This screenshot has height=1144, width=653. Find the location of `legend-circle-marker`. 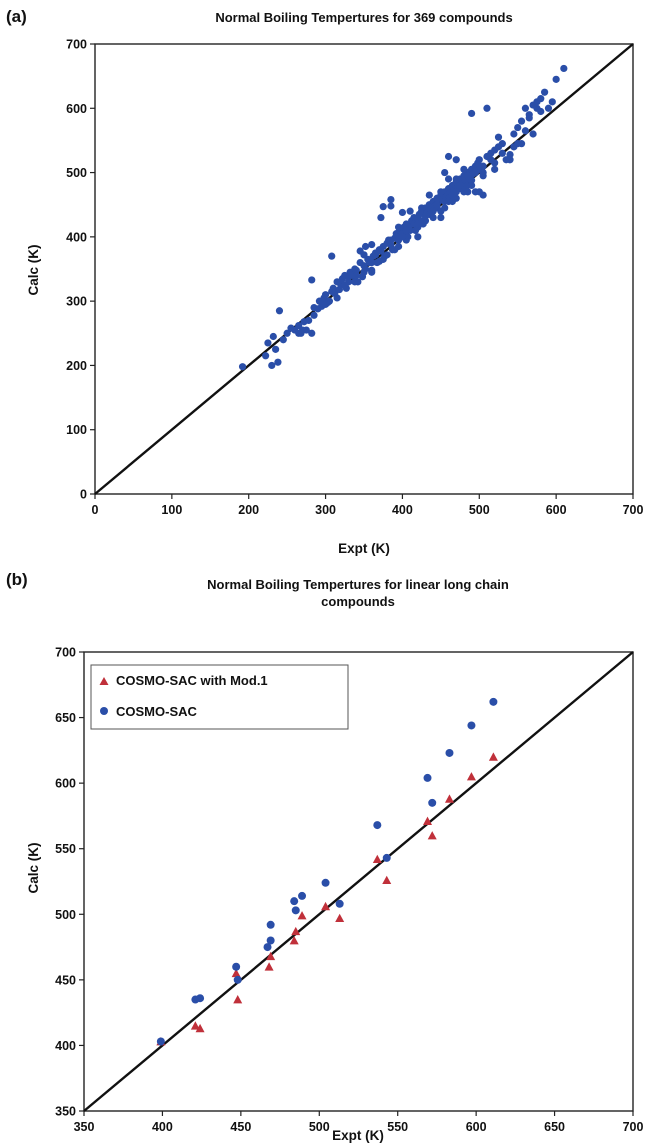

legend-circle-marker is located at coordinates (104, 711).